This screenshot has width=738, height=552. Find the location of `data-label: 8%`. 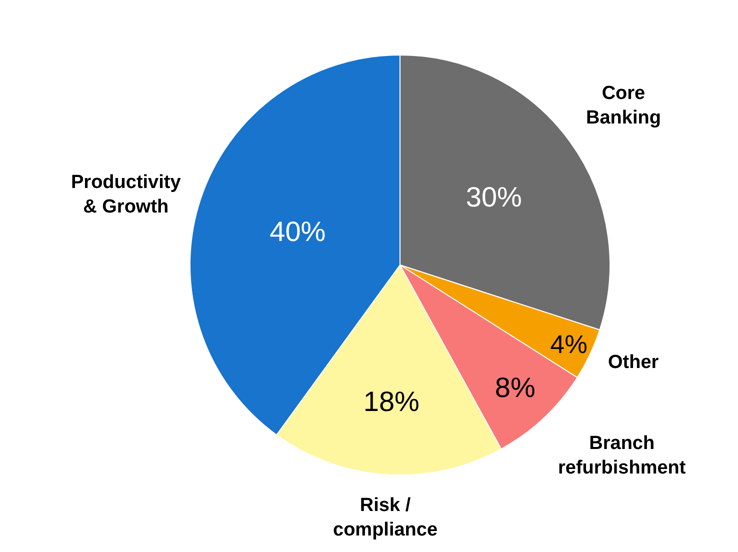

data-label: 8% is located at coordinates (515, 388).